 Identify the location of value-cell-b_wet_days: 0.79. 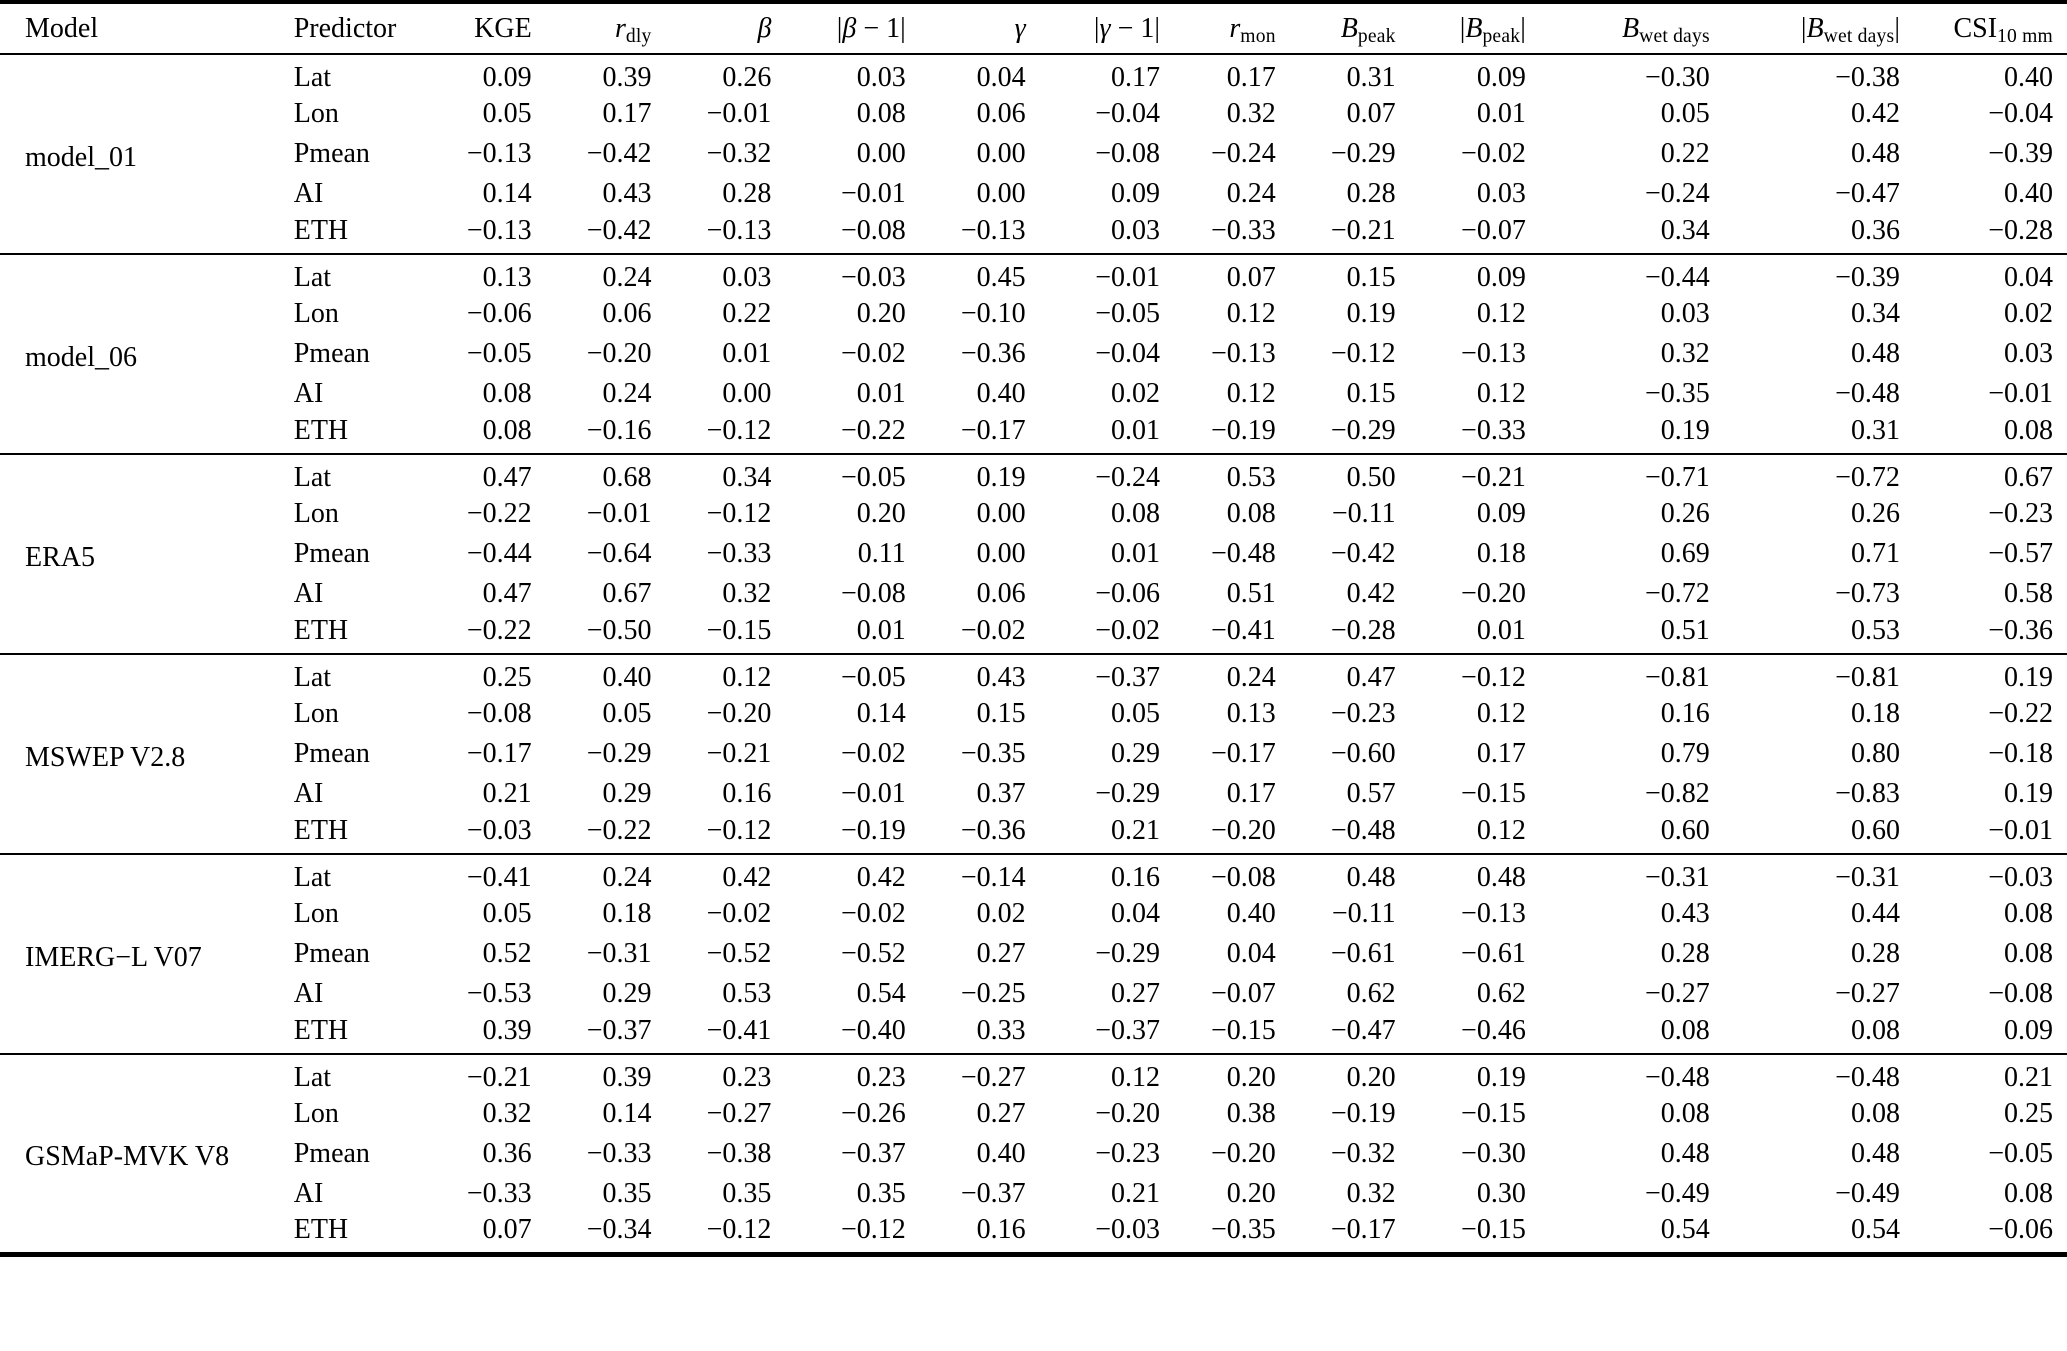
(1685, 753).